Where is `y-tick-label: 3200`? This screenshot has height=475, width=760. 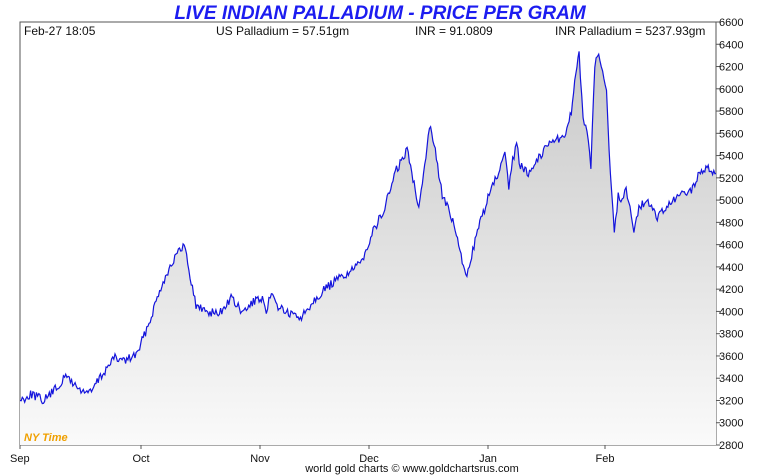 y-tick-label: 3200 is located at coordinates (731, 401).